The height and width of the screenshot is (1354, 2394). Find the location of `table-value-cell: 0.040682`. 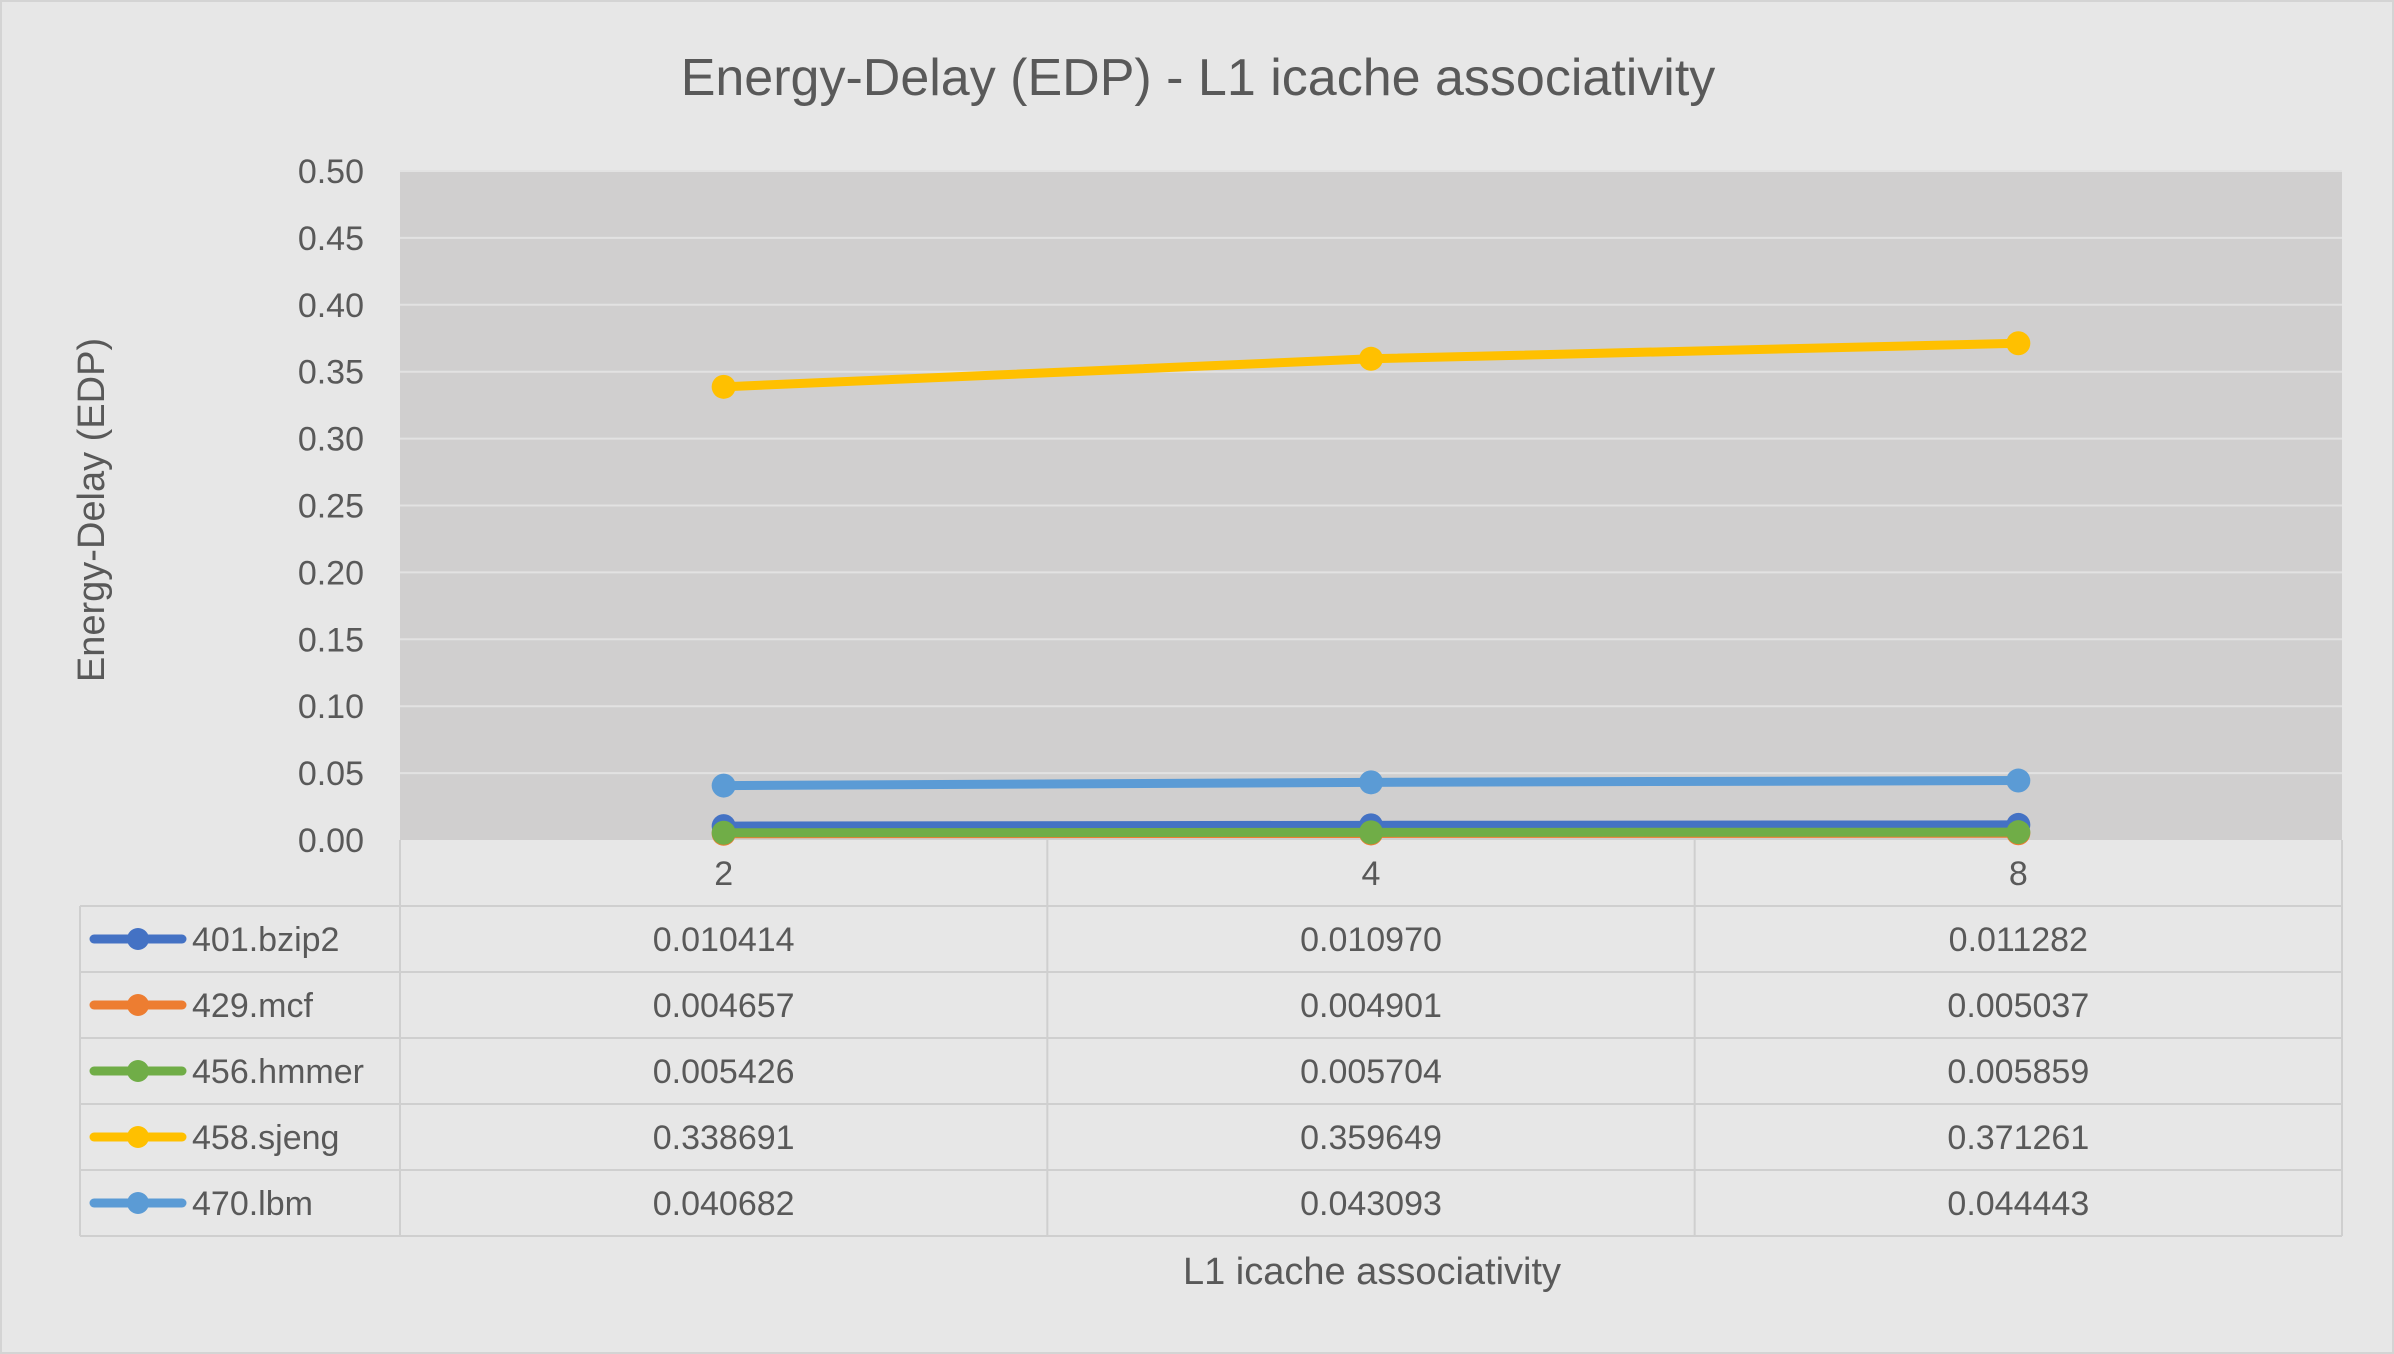

table-value-cell: 0.040682 is located at coordinates (724, 1204).